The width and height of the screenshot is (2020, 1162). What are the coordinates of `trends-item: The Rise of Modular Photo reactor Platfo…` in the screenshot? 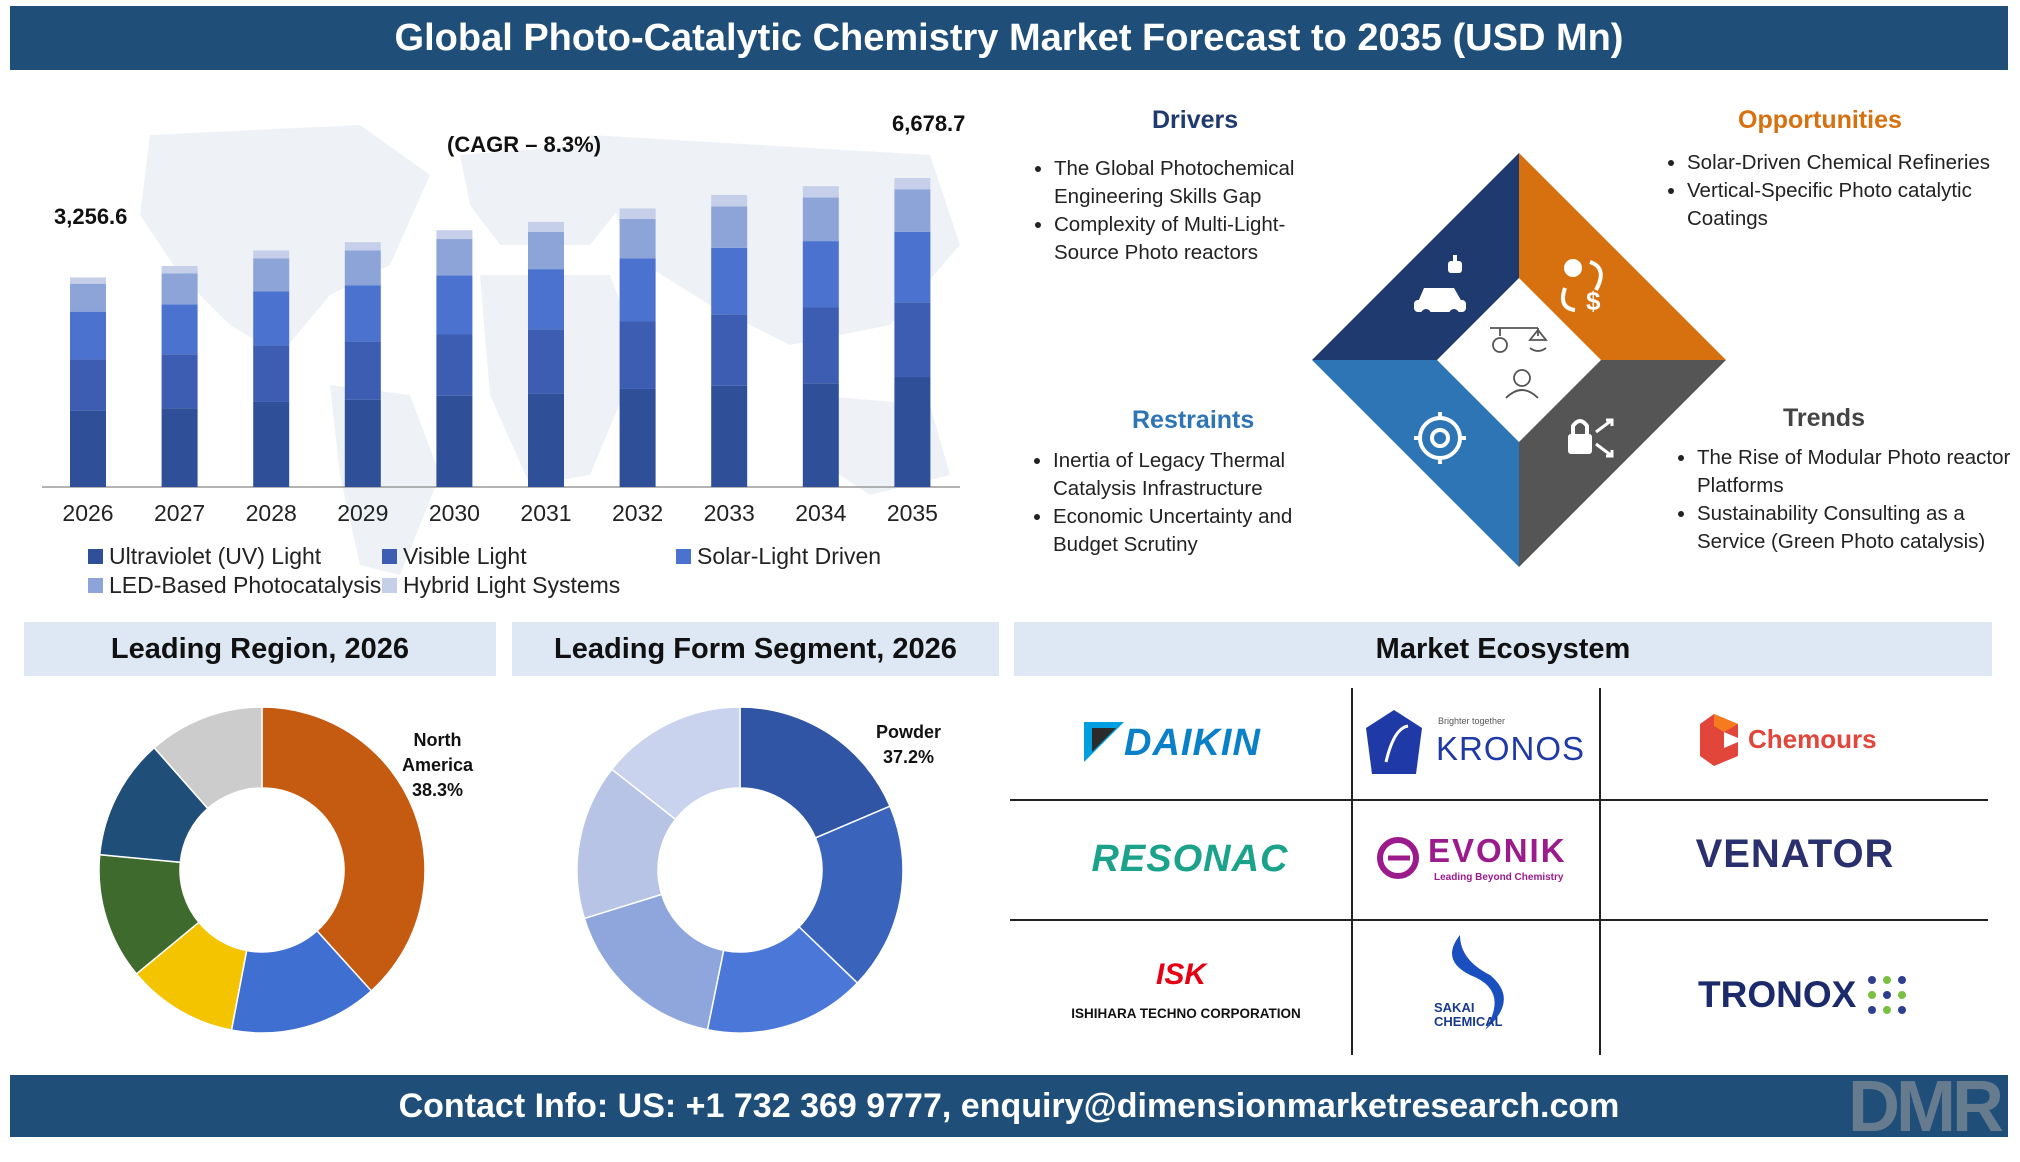 It's located at (1858, 472).